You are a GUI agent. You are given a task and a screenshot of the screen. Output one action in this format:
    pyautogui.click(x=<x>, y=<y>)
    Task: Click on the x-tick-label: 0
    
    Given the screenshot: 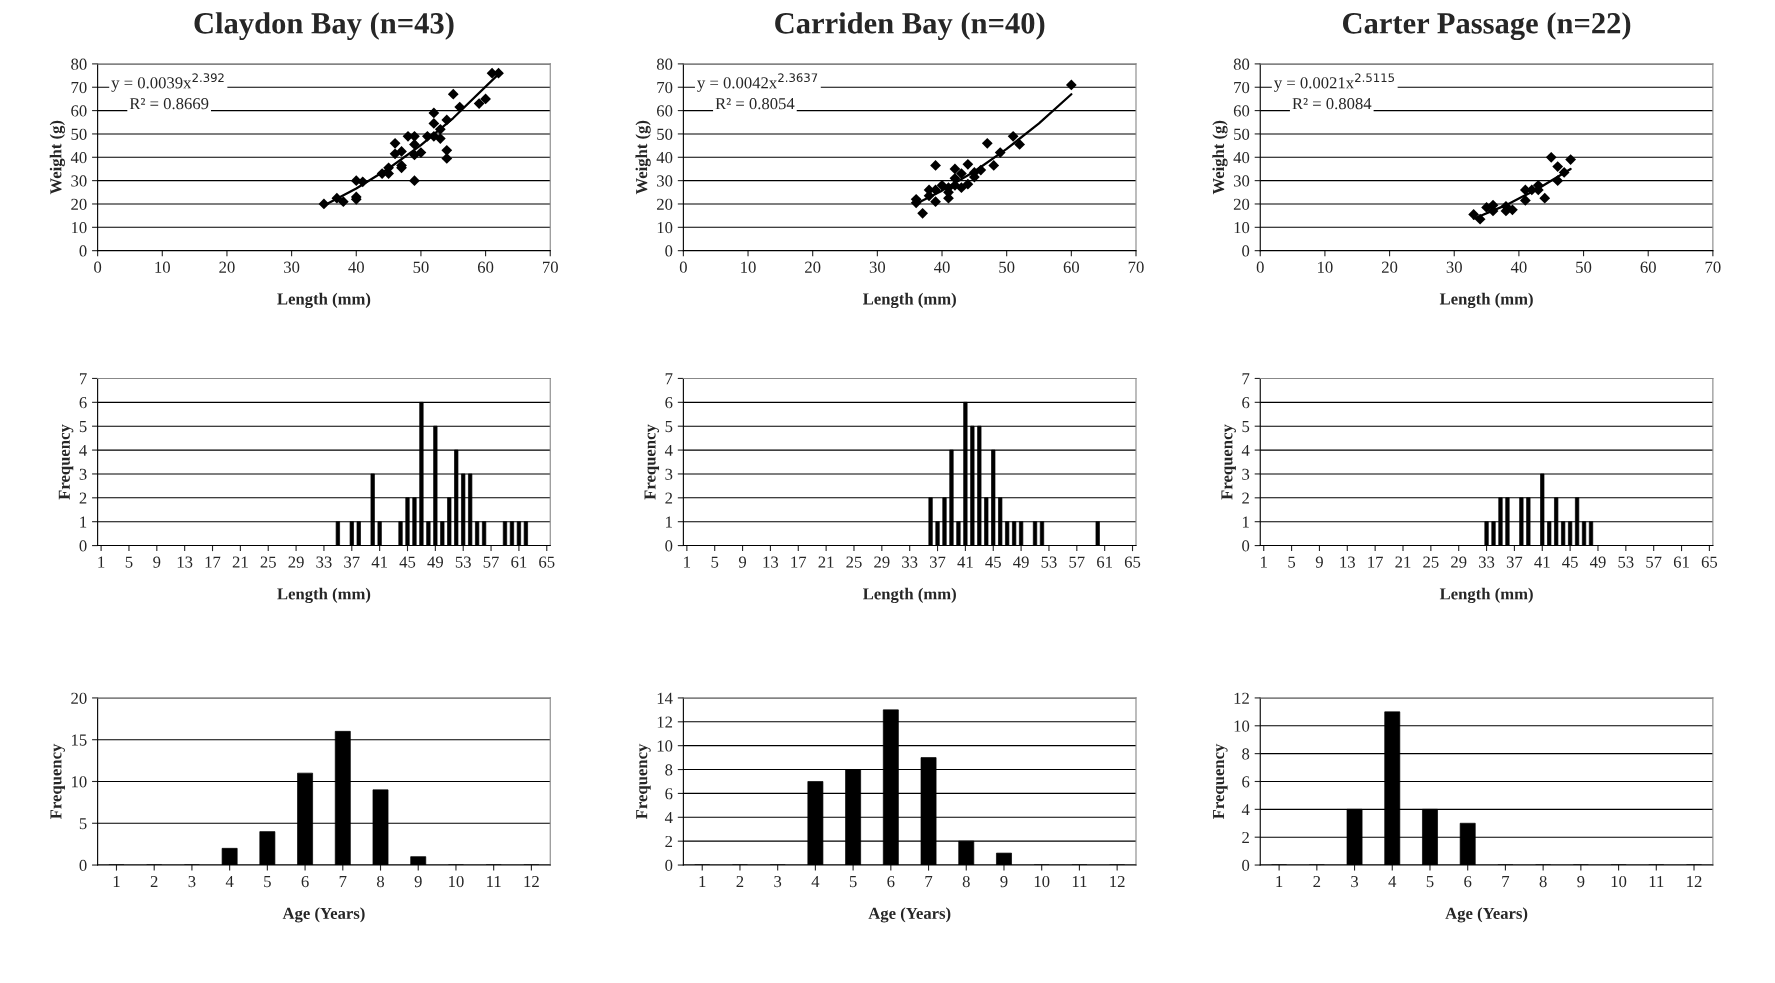 What is the action you would take?
    pyautogui.click(x=1260, y=267)
    